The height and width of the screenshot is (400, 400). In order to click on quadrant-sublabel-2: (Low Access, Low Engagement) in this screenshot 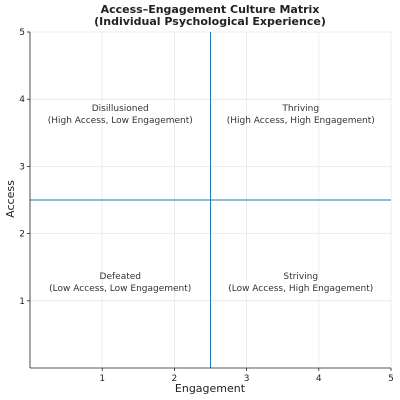, I will do `click(120, 289)`.